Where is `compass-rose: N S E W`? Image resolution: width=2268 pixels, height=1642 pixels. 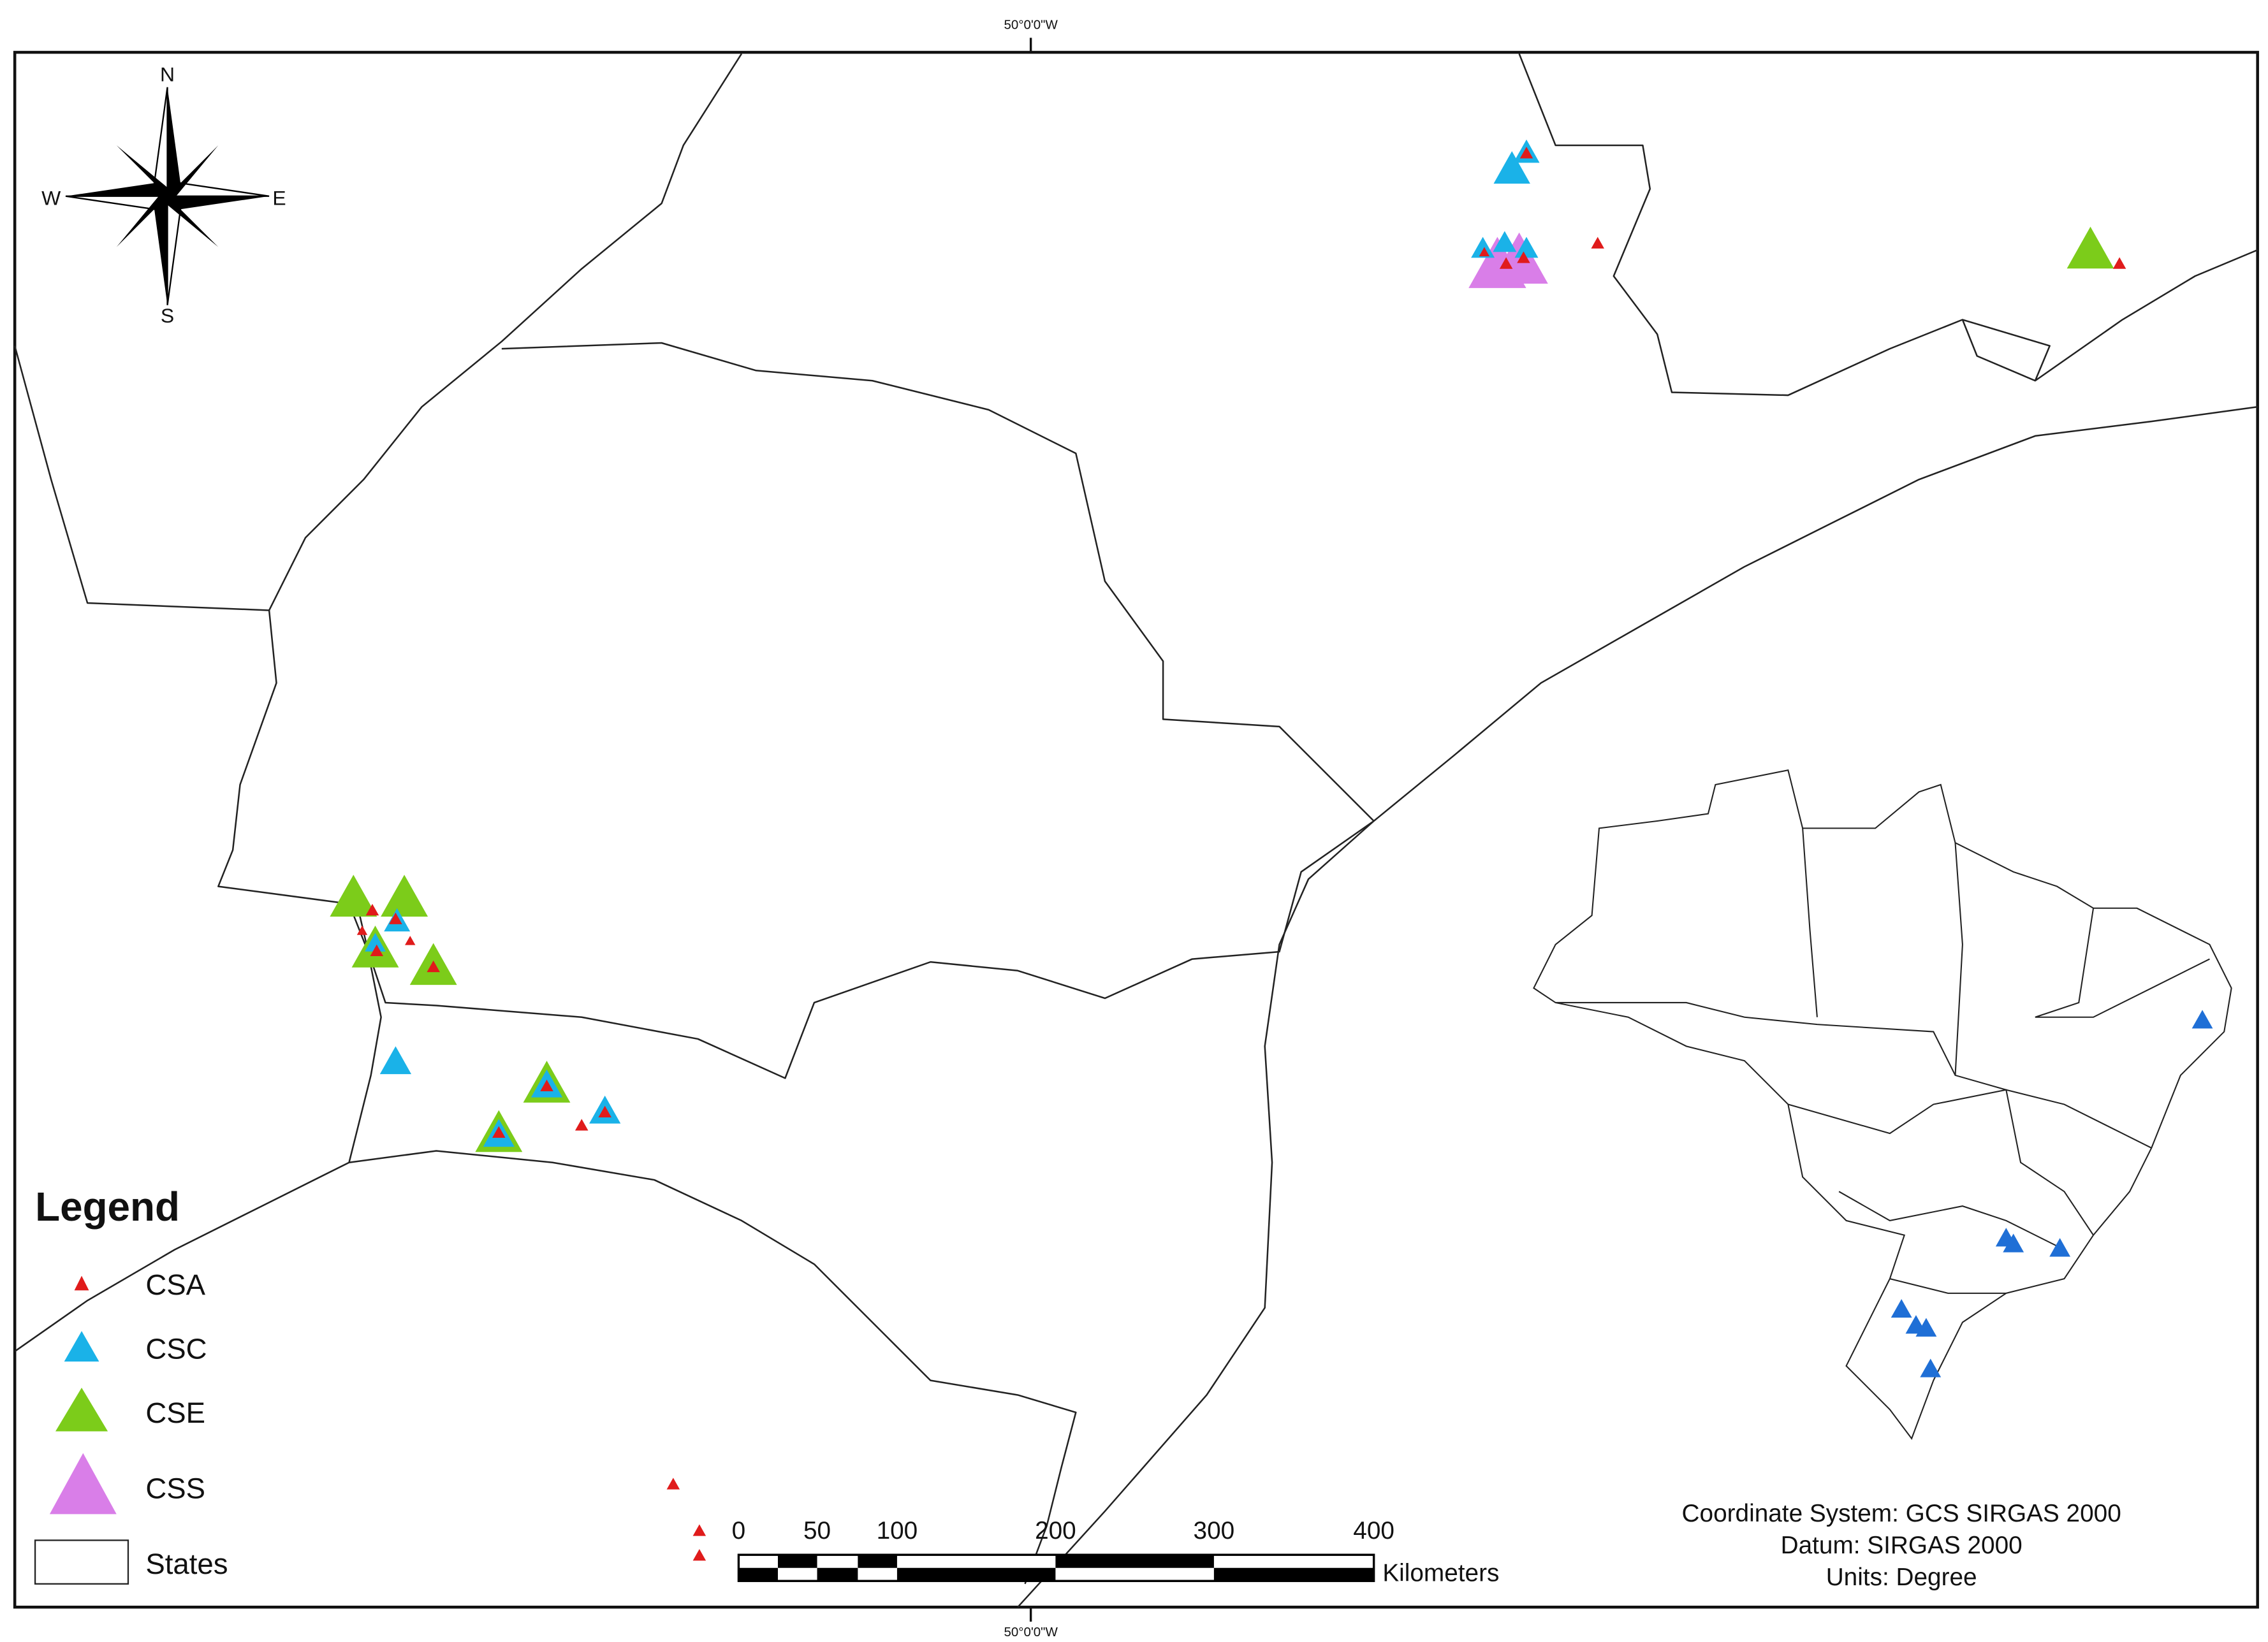
compass-rose: N S E W is located at coordinates (163, 195).